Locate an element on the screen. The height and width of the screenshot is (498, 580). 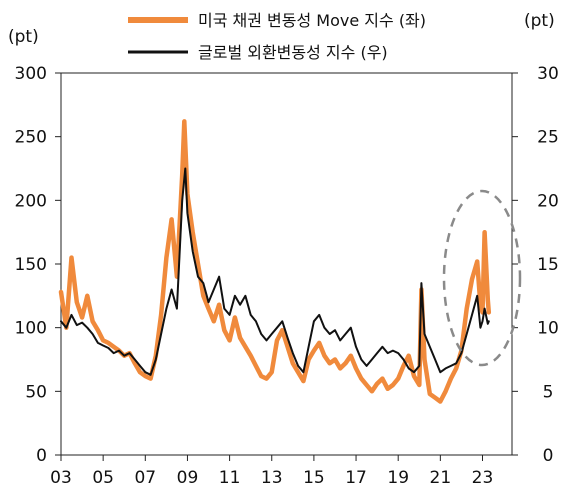
legend-label-move-index: 미국 채권 변동성 Move 지수 (좌) is located at coordinates (312, 20).